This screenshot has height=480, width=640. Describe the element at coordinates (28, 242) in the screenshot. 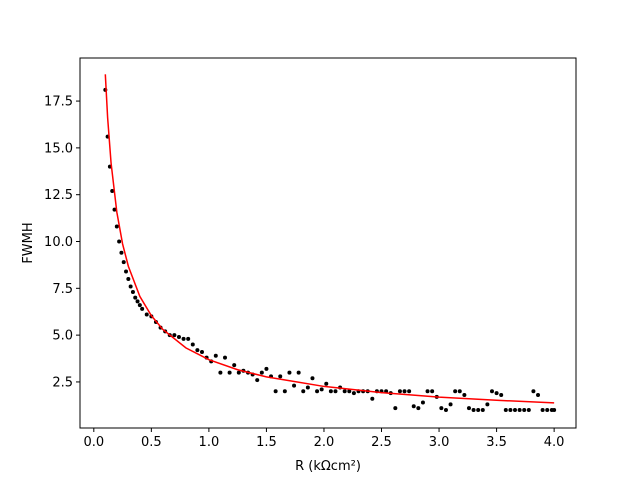

I see `y-axis-label: FWMH` at that location.